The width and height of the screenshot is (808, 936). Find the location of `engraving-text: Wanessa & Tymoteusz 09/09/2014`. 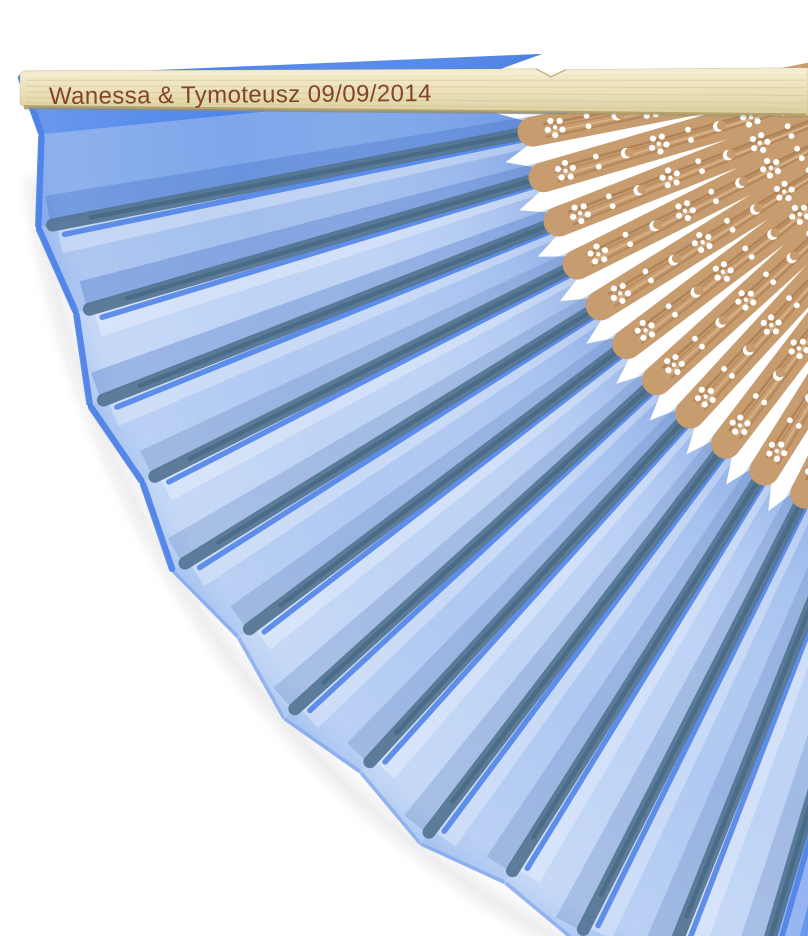

engraving-text: Wanessa & Tymoteusz 09/09/2014 is located at coordinates (240, 95).